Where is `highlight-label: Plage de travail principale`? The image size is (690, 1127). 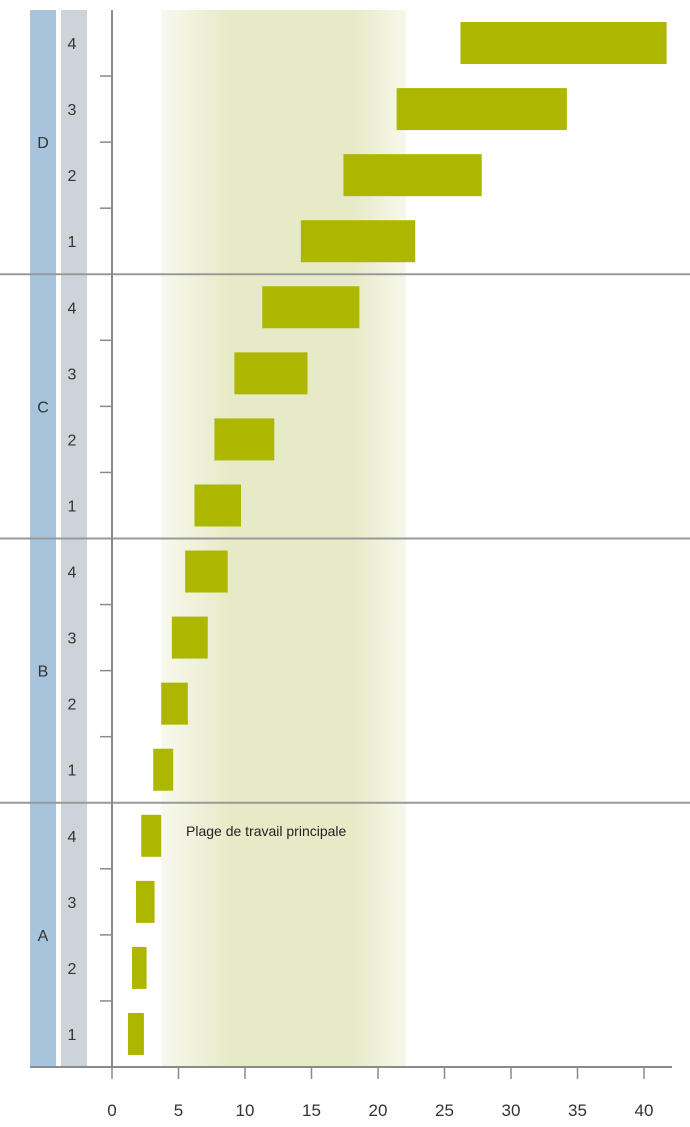
highlight-label: Plage de travail principale is located at coordinates (266, 831).